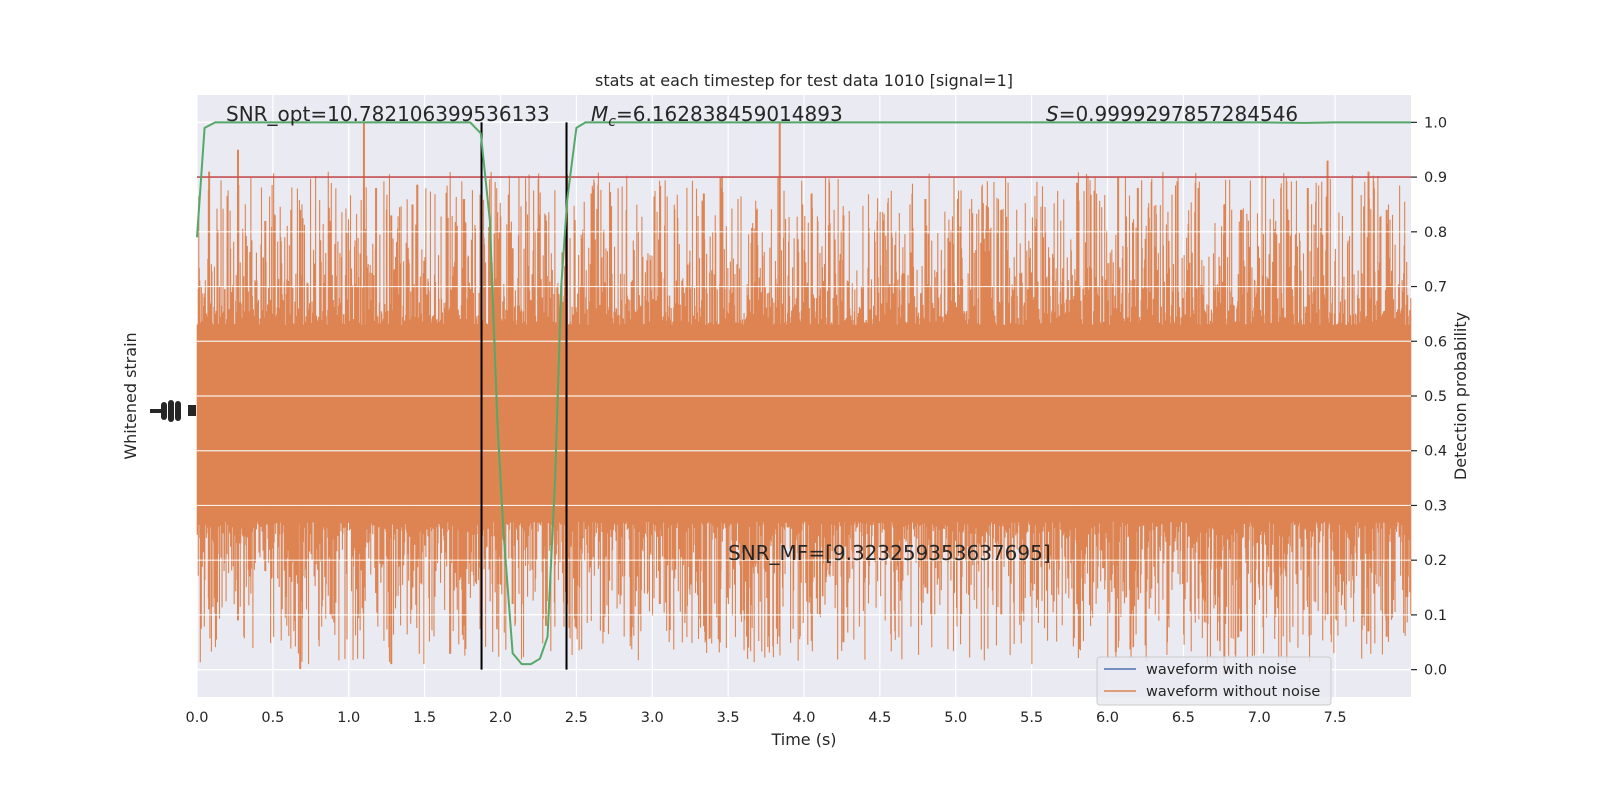 The width and height of the screenshot is (1600, 800). What do you see at coordinates (1335, 718) in the screenshot?
I see `x-tick-label-15: 7.5` at bounding box center [1335, 718].